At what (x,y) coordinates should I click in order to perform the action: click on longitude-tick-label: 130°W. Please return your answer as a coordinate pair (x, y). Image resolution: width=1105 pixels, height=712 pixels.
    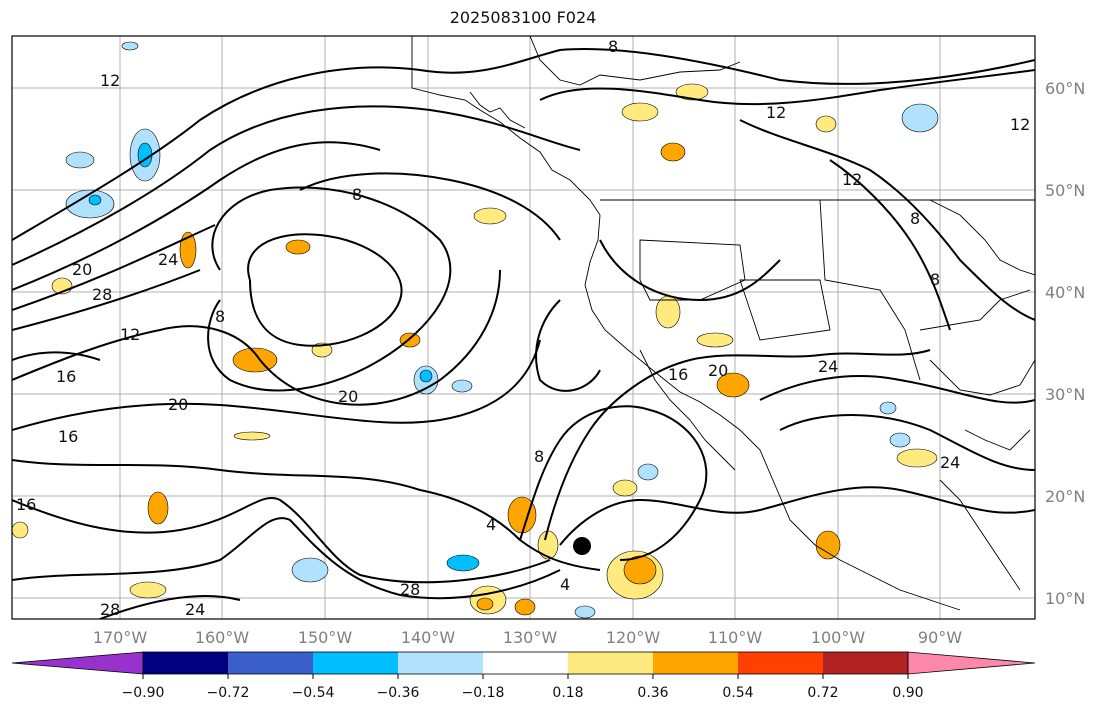
    Looking at the image, I should click on (530, 637).